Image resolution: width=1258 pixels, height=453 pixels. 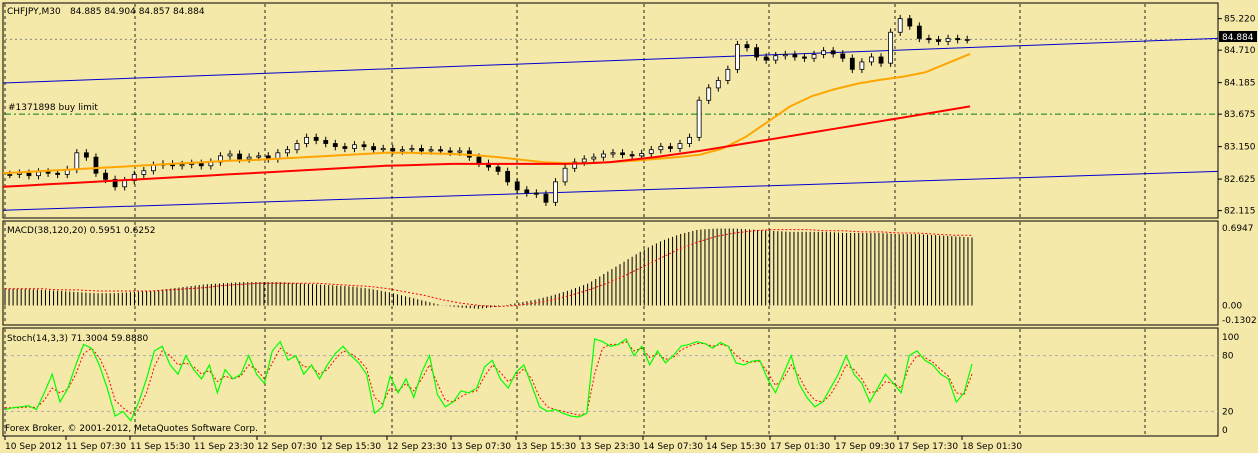 What do you see at coordinates (928, 447) in the screenshot?
I see `time-axis-label: 17 Sep 17:30` at bounding box center [928, 447].